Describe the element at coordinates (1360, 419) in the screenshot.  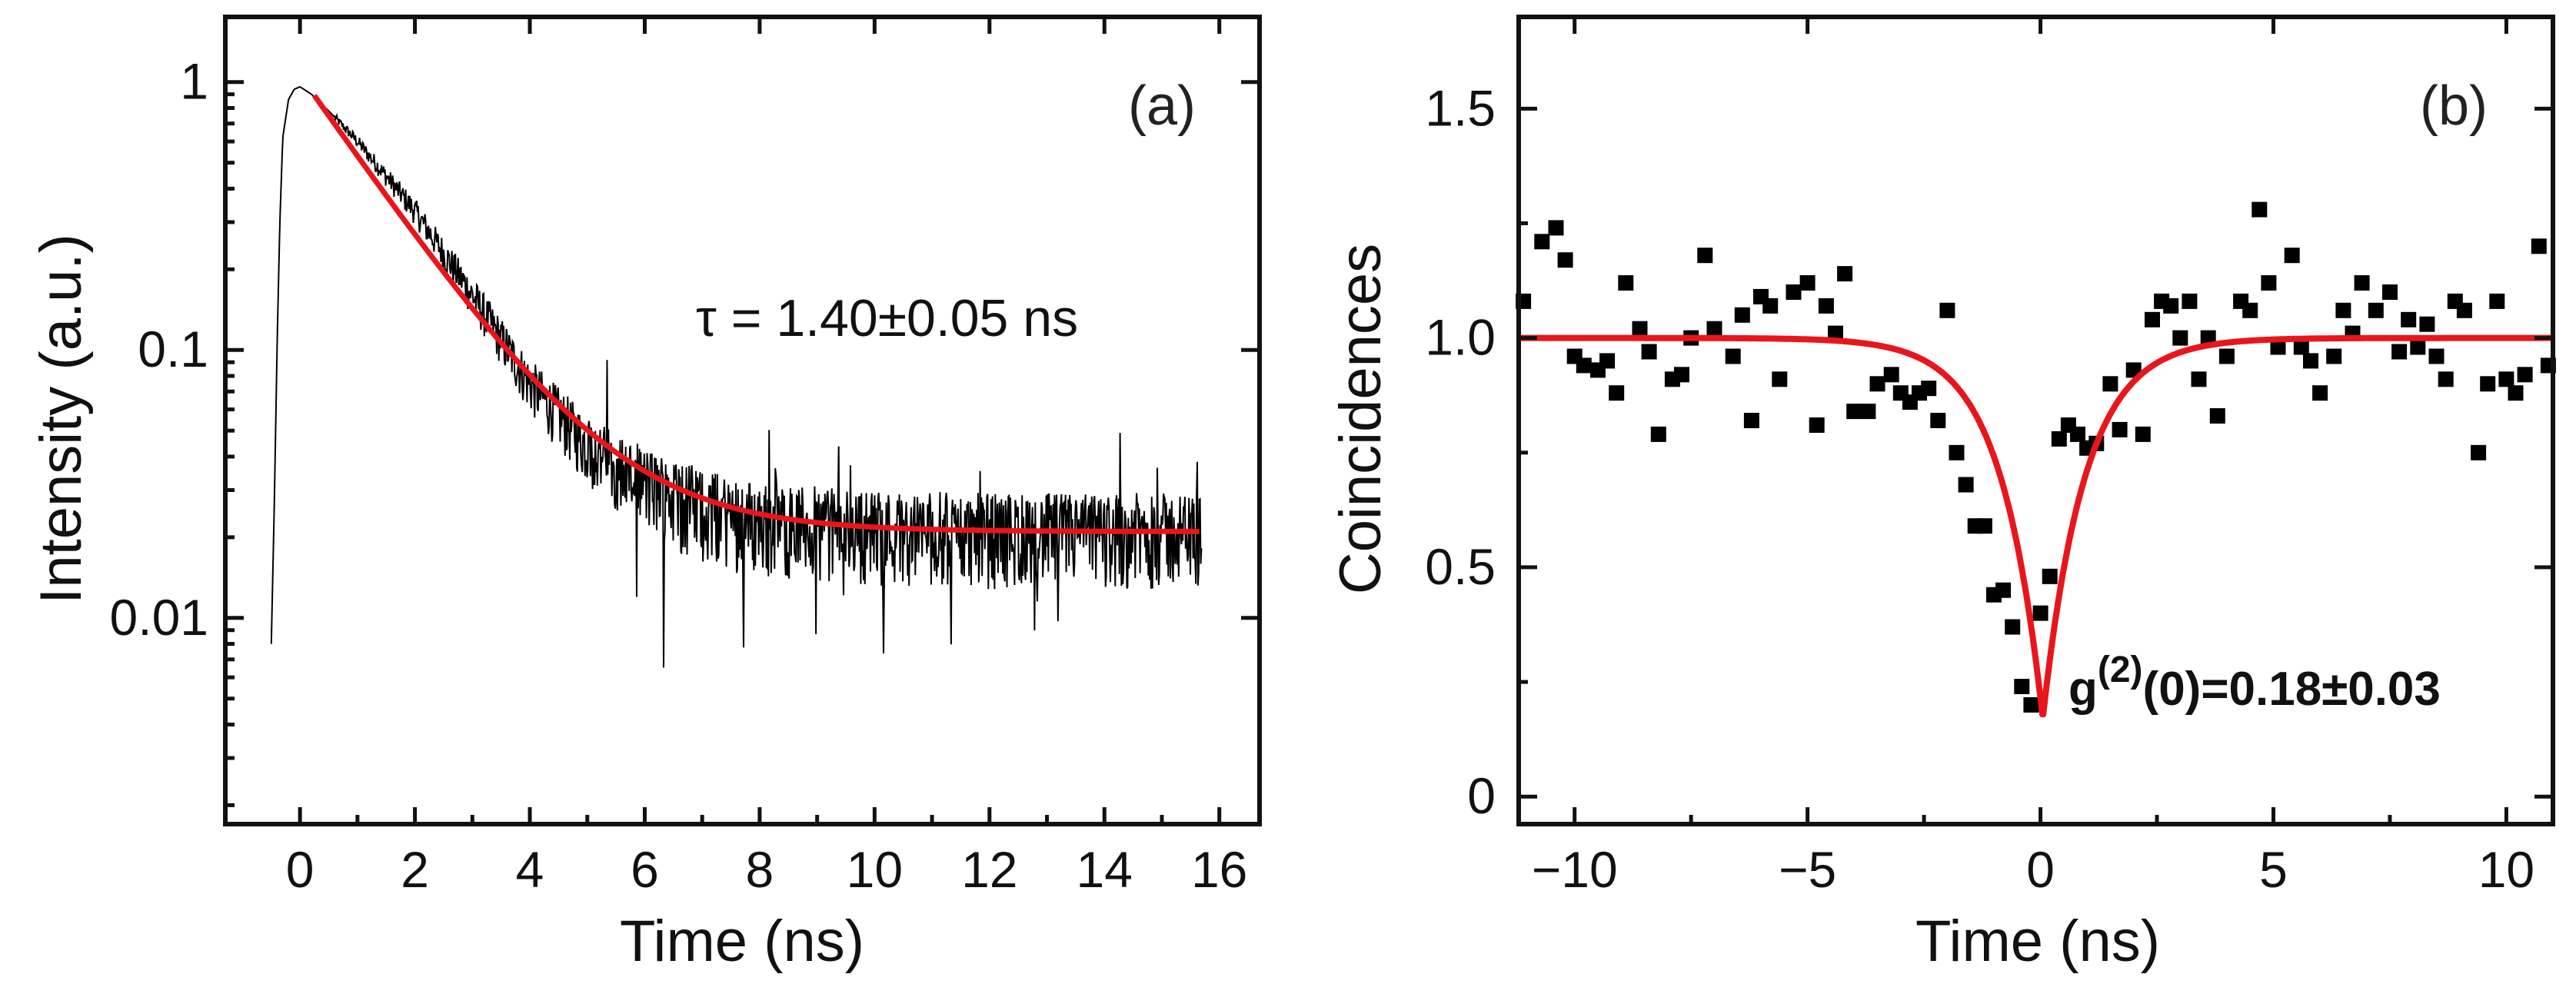
I see `panel-b-ylabel: Coincidences` at that location.